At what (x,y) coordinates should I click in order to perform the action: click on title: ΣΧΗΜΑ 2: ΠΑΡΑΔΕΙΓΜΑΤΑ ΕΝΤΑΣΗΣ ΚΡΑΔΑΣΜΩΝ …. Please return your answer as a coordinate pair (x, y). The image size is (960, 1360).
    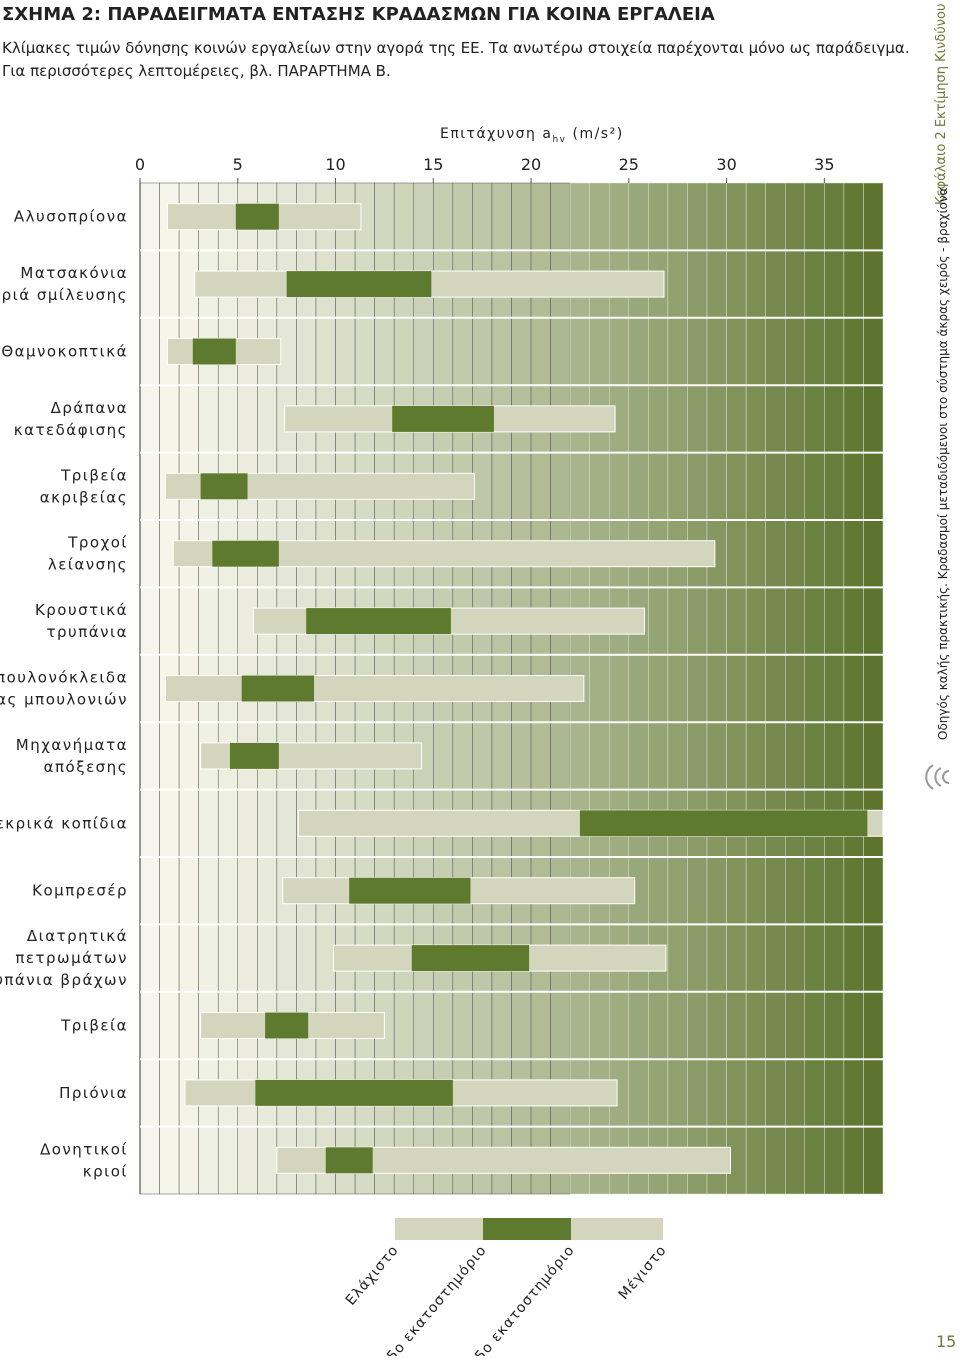
    Looking at the image, I should click on (358, 14).